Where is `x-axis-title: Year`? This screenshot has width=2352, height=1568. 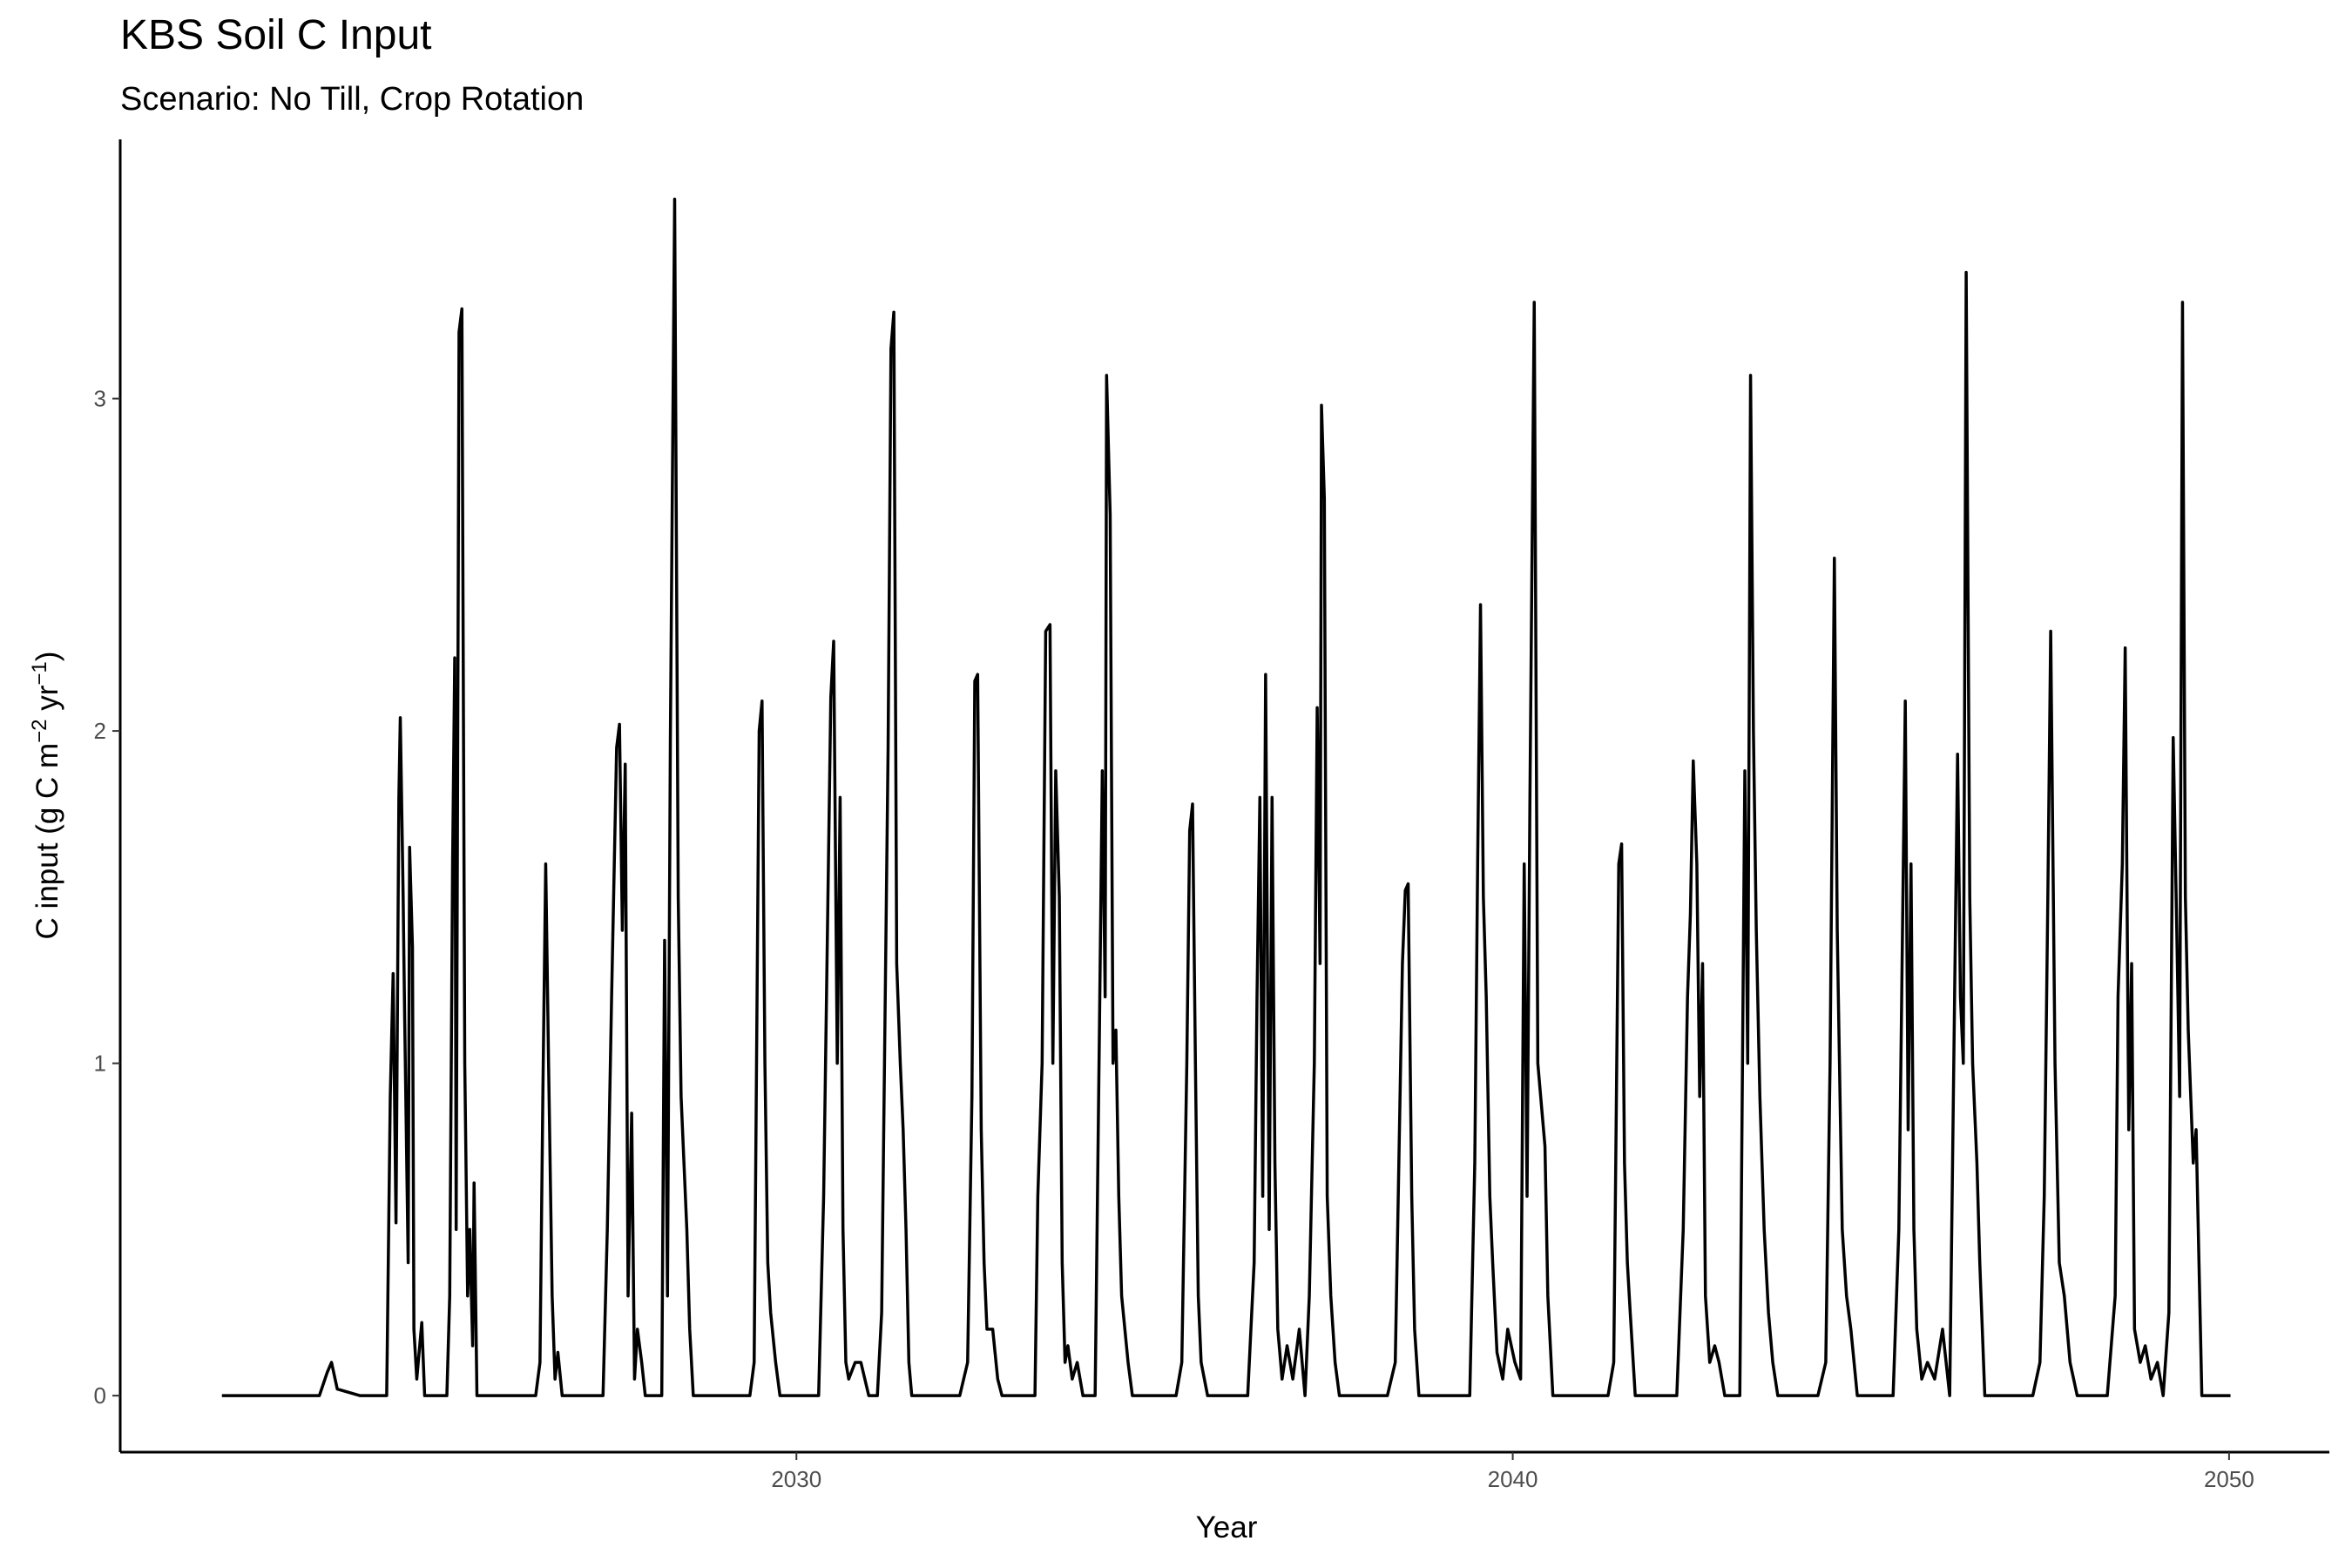 x-axis-title: Year is located at coordinates (1227, 1527).